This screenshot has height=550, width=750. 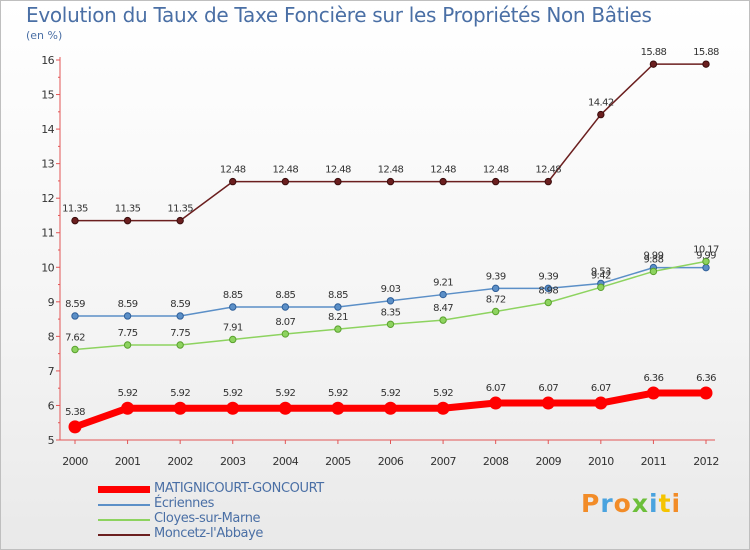 I want to click on data-label-criennes: 9.39, so click(x=496, y=276).